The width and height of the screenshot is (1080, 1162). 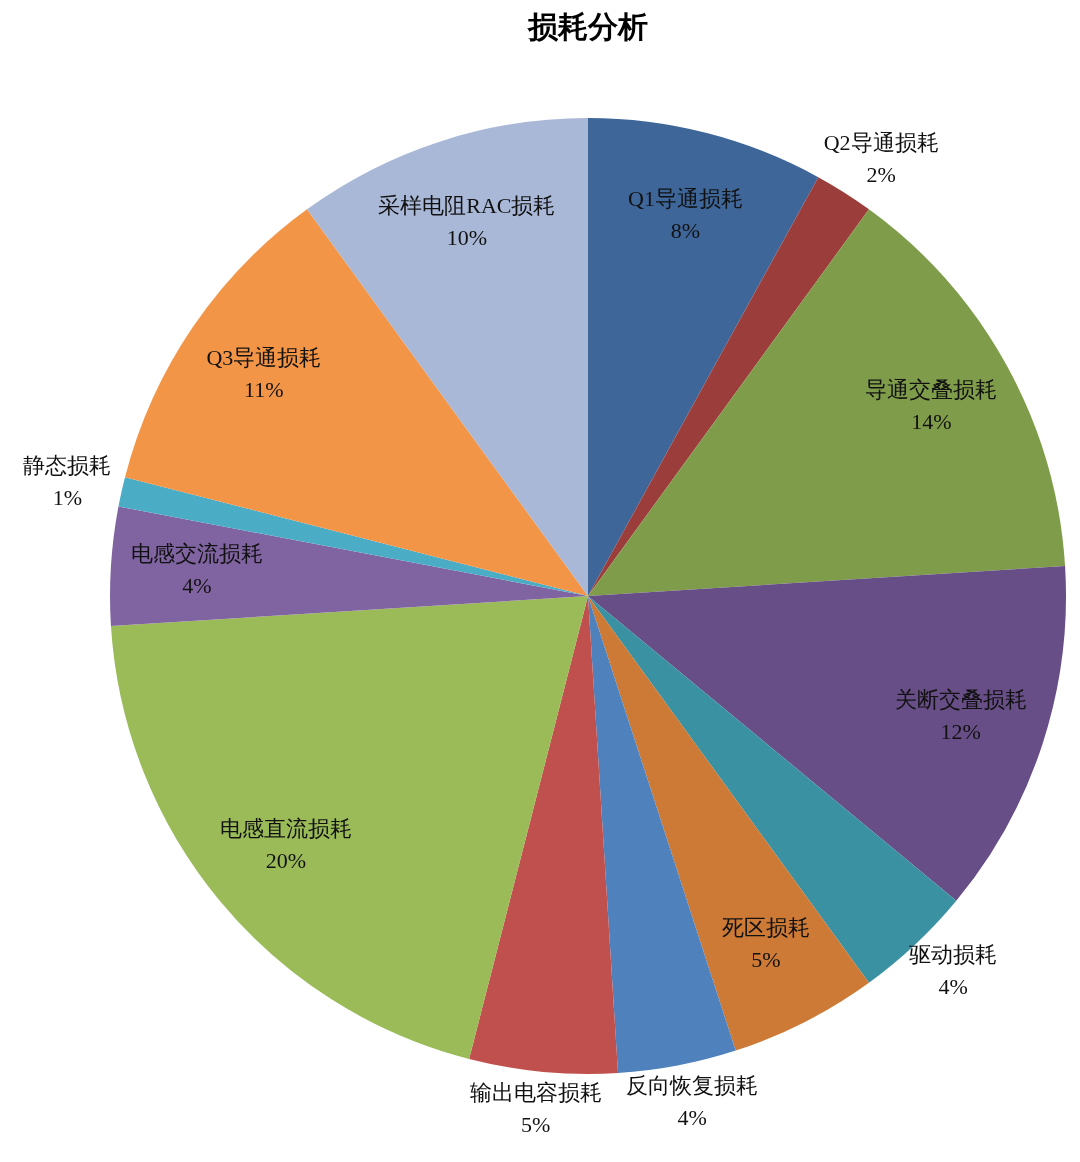 What do you see at coordinates (286, 860) in the screenshot?
I see `data-label: 20%` at bounding box center [286, 860].